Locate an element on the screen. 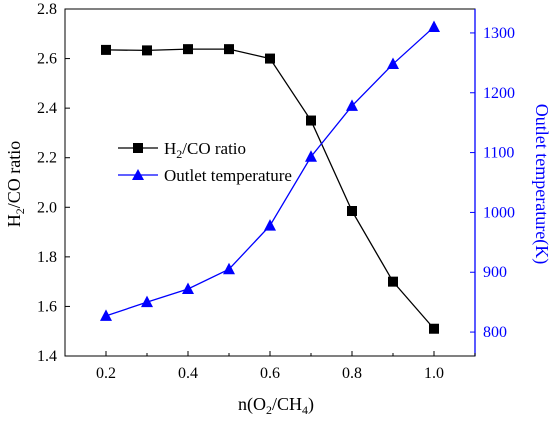 This screenshot has width=550, height=424. x-axis-title-prefix: n(O is located at coordinates (252, 404).